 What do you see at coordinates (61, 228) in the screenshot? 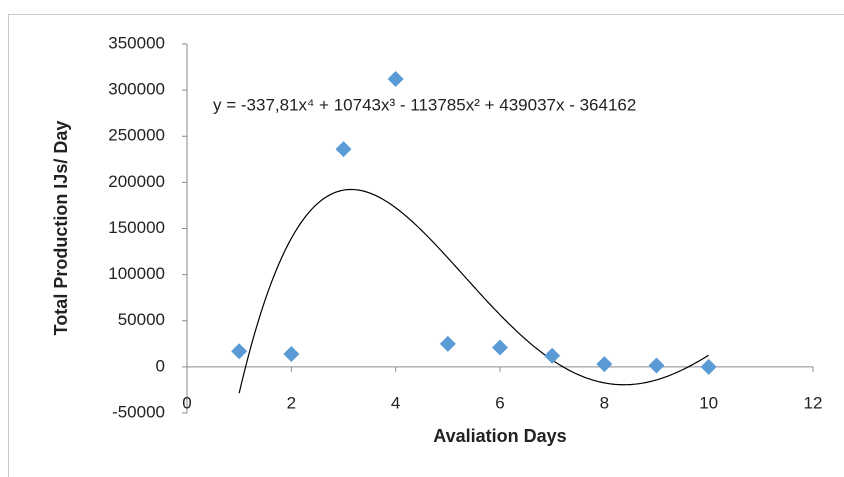
I see `y-axis-title: Total Production IJs/ Day` at bounding box center [61, 228].